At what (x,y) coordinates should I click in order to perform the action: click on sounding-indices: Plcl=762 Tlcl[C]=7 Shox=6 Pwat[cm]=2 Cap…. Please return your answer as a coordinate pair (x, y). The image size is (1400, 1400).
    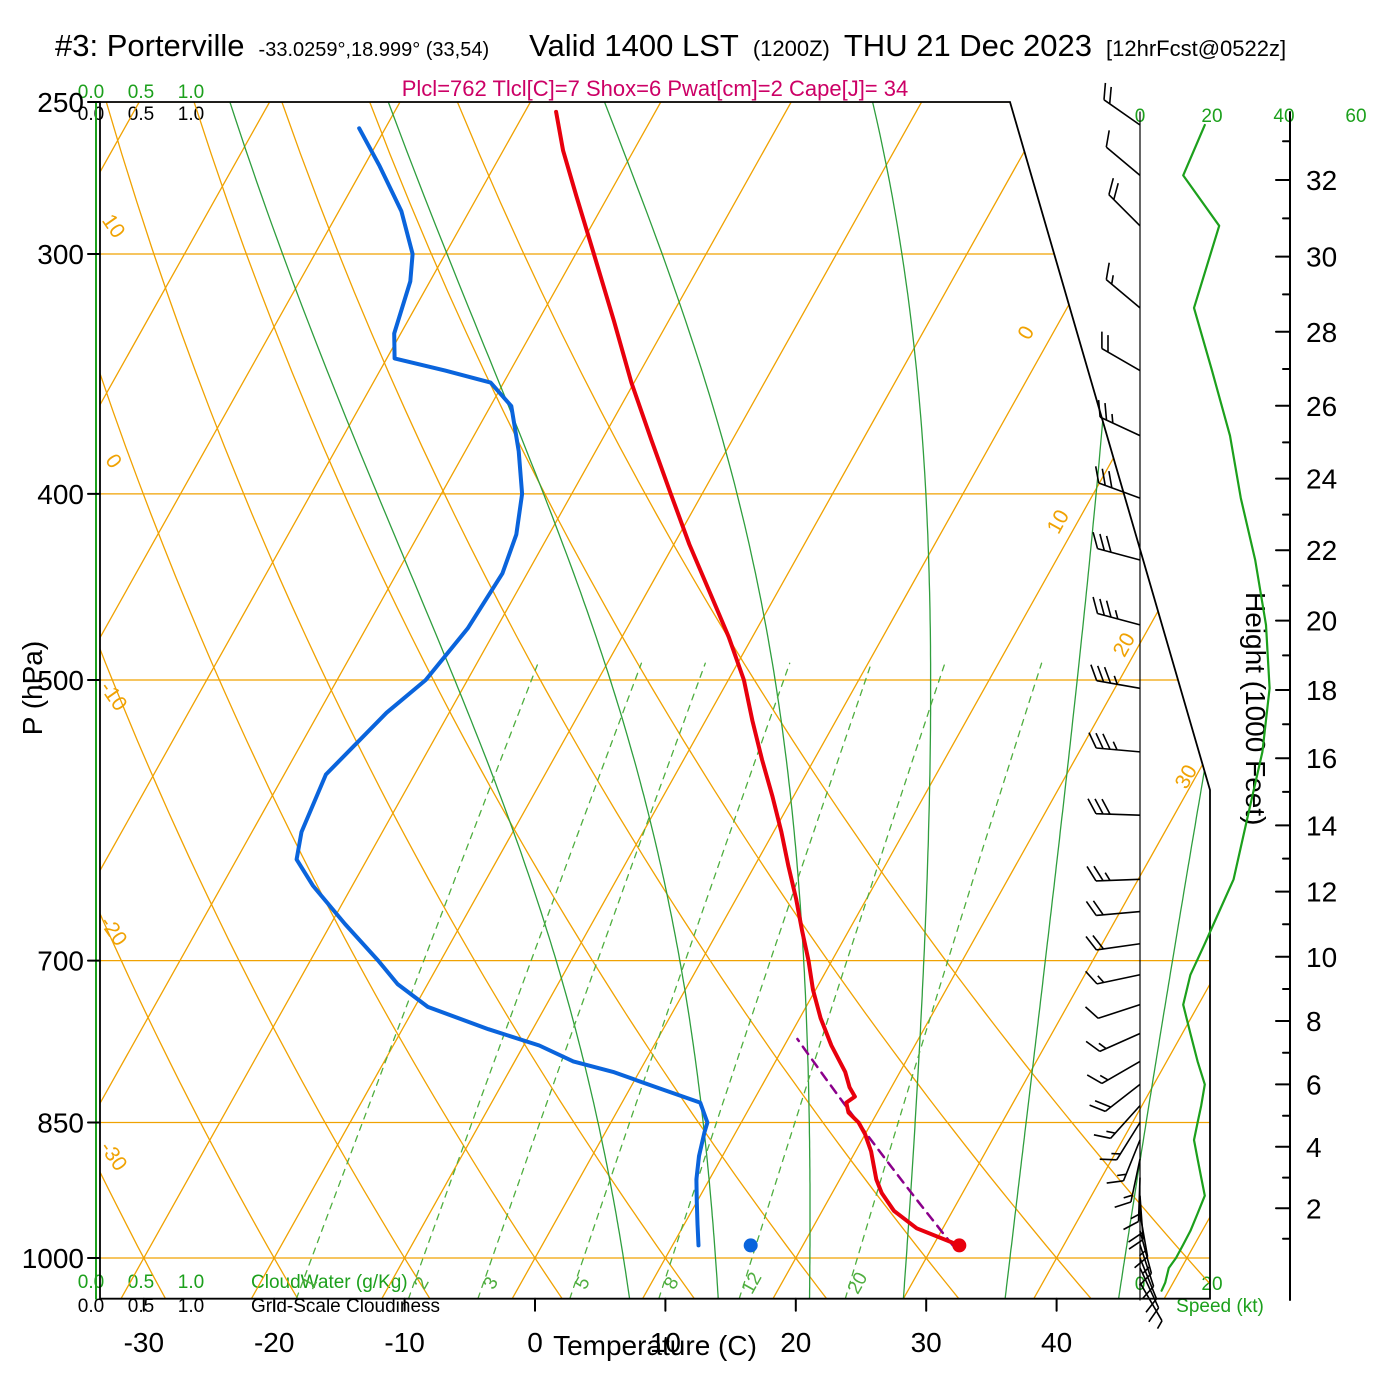
    Looking at the image, I should click on (655, 88).